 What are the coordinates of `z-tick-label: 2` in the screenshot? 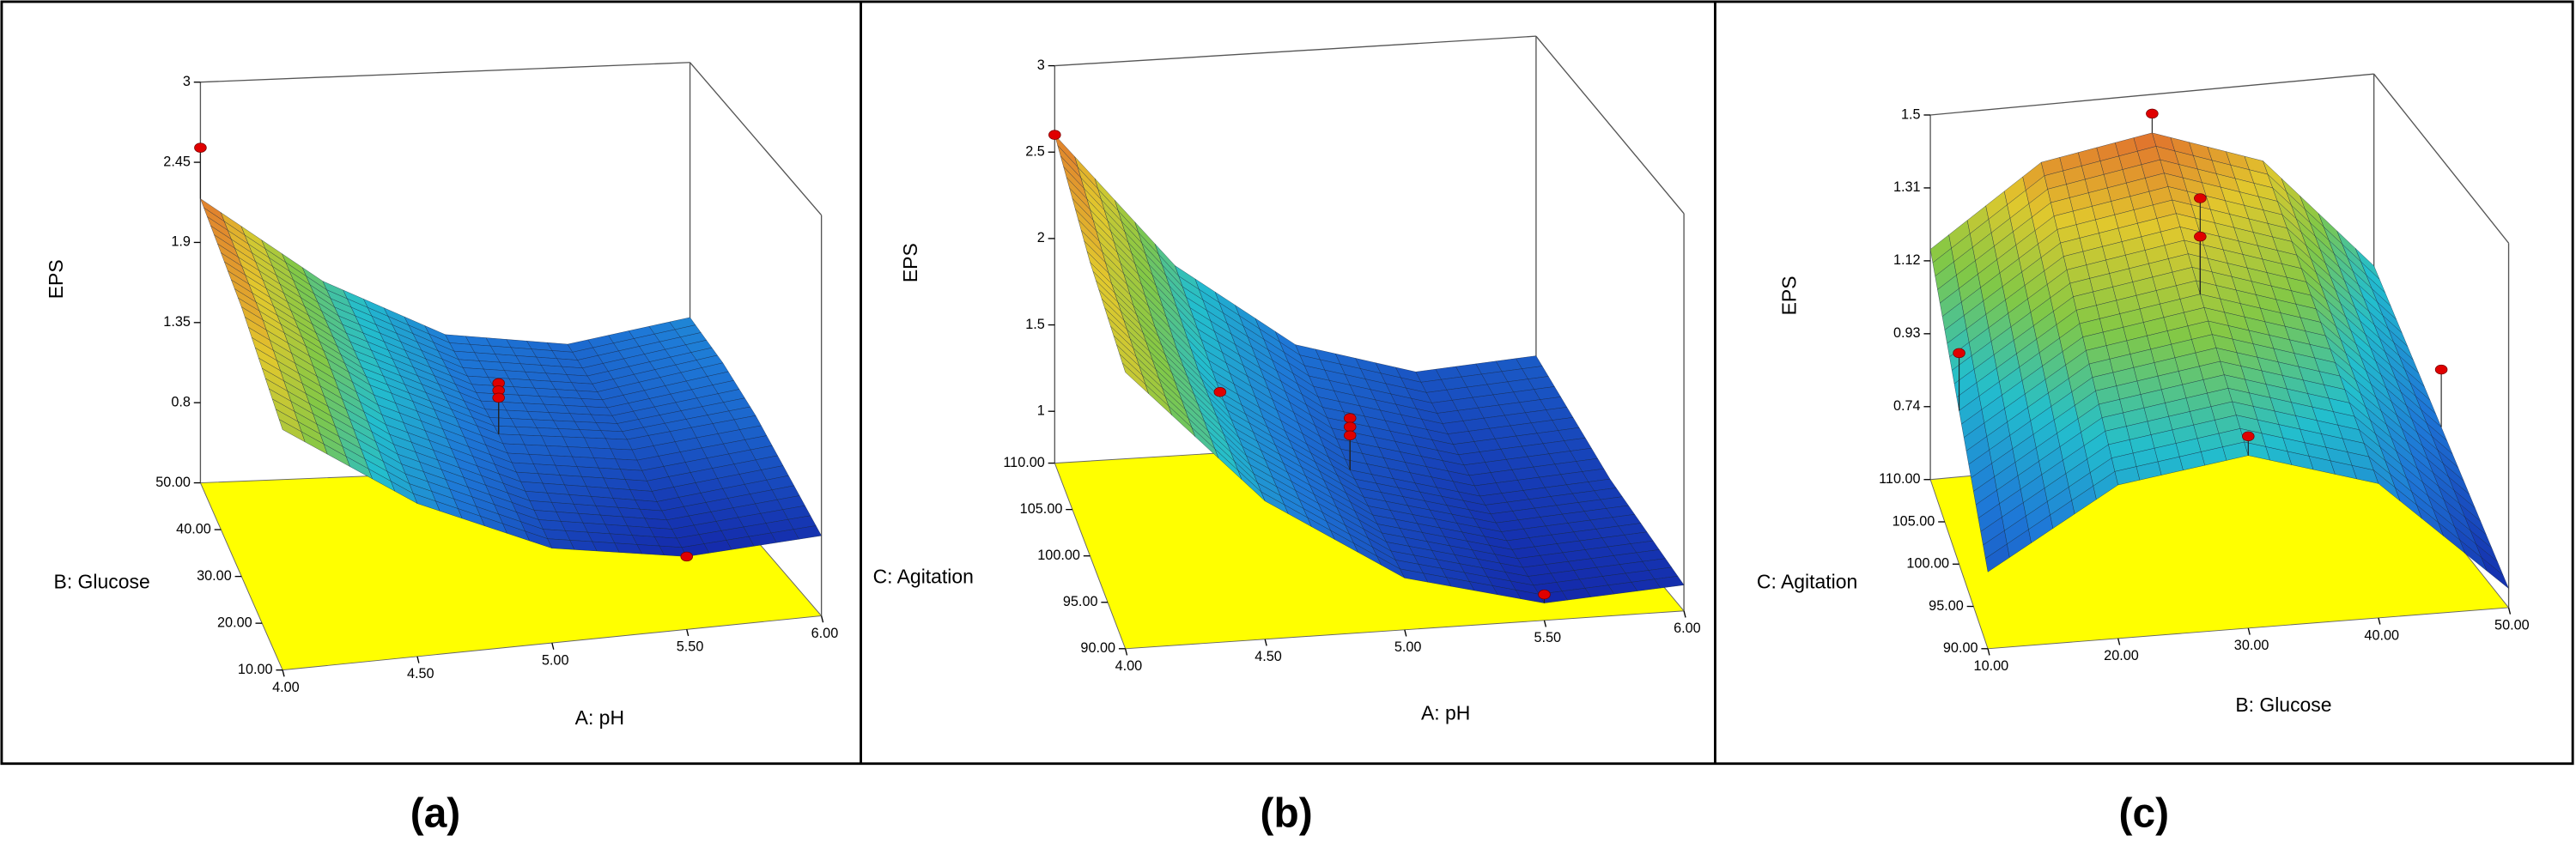 It's located at (1041, 237).